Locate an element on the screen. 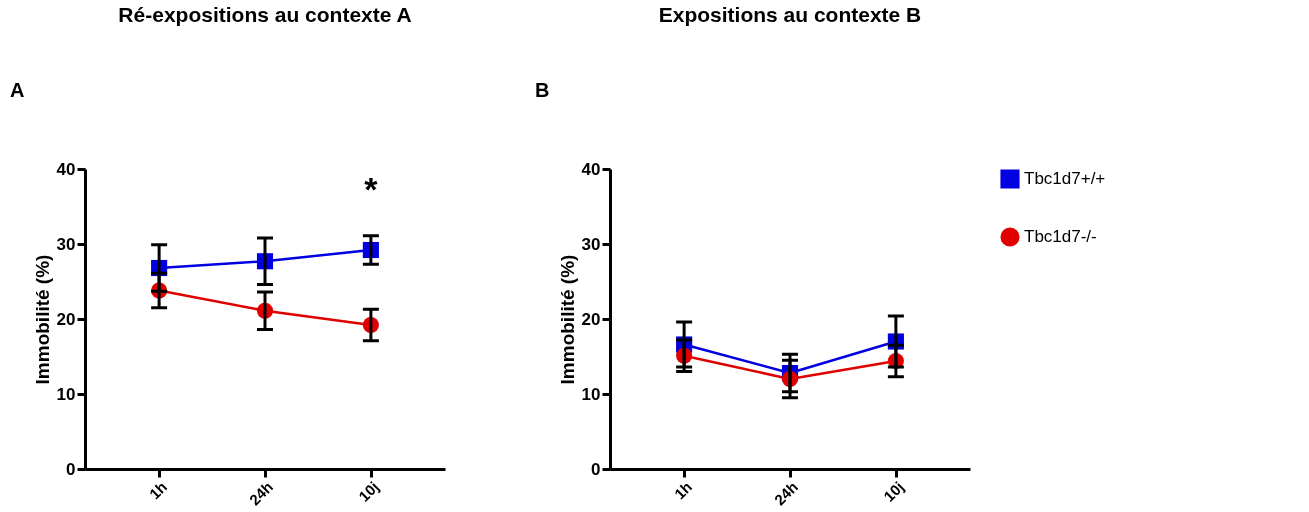 This screenshot has height=512, width=1309. text: B is located at coordinates (542, 90).